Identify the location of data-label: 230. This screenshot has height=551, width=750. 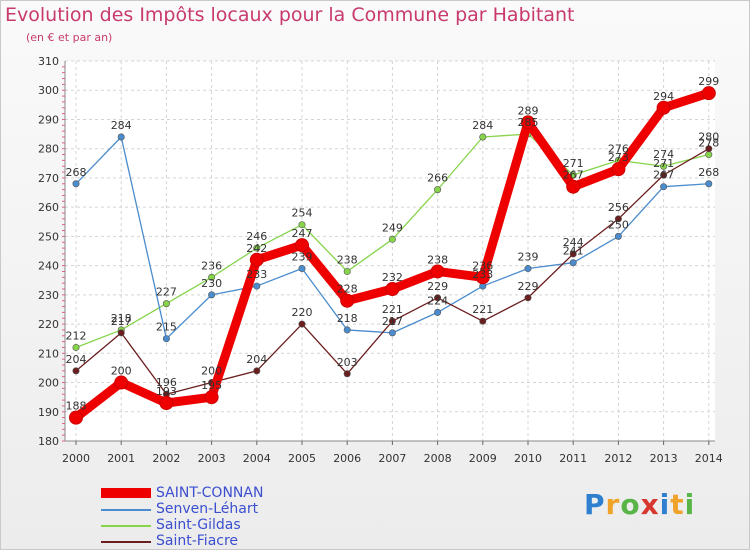
(211, 283).